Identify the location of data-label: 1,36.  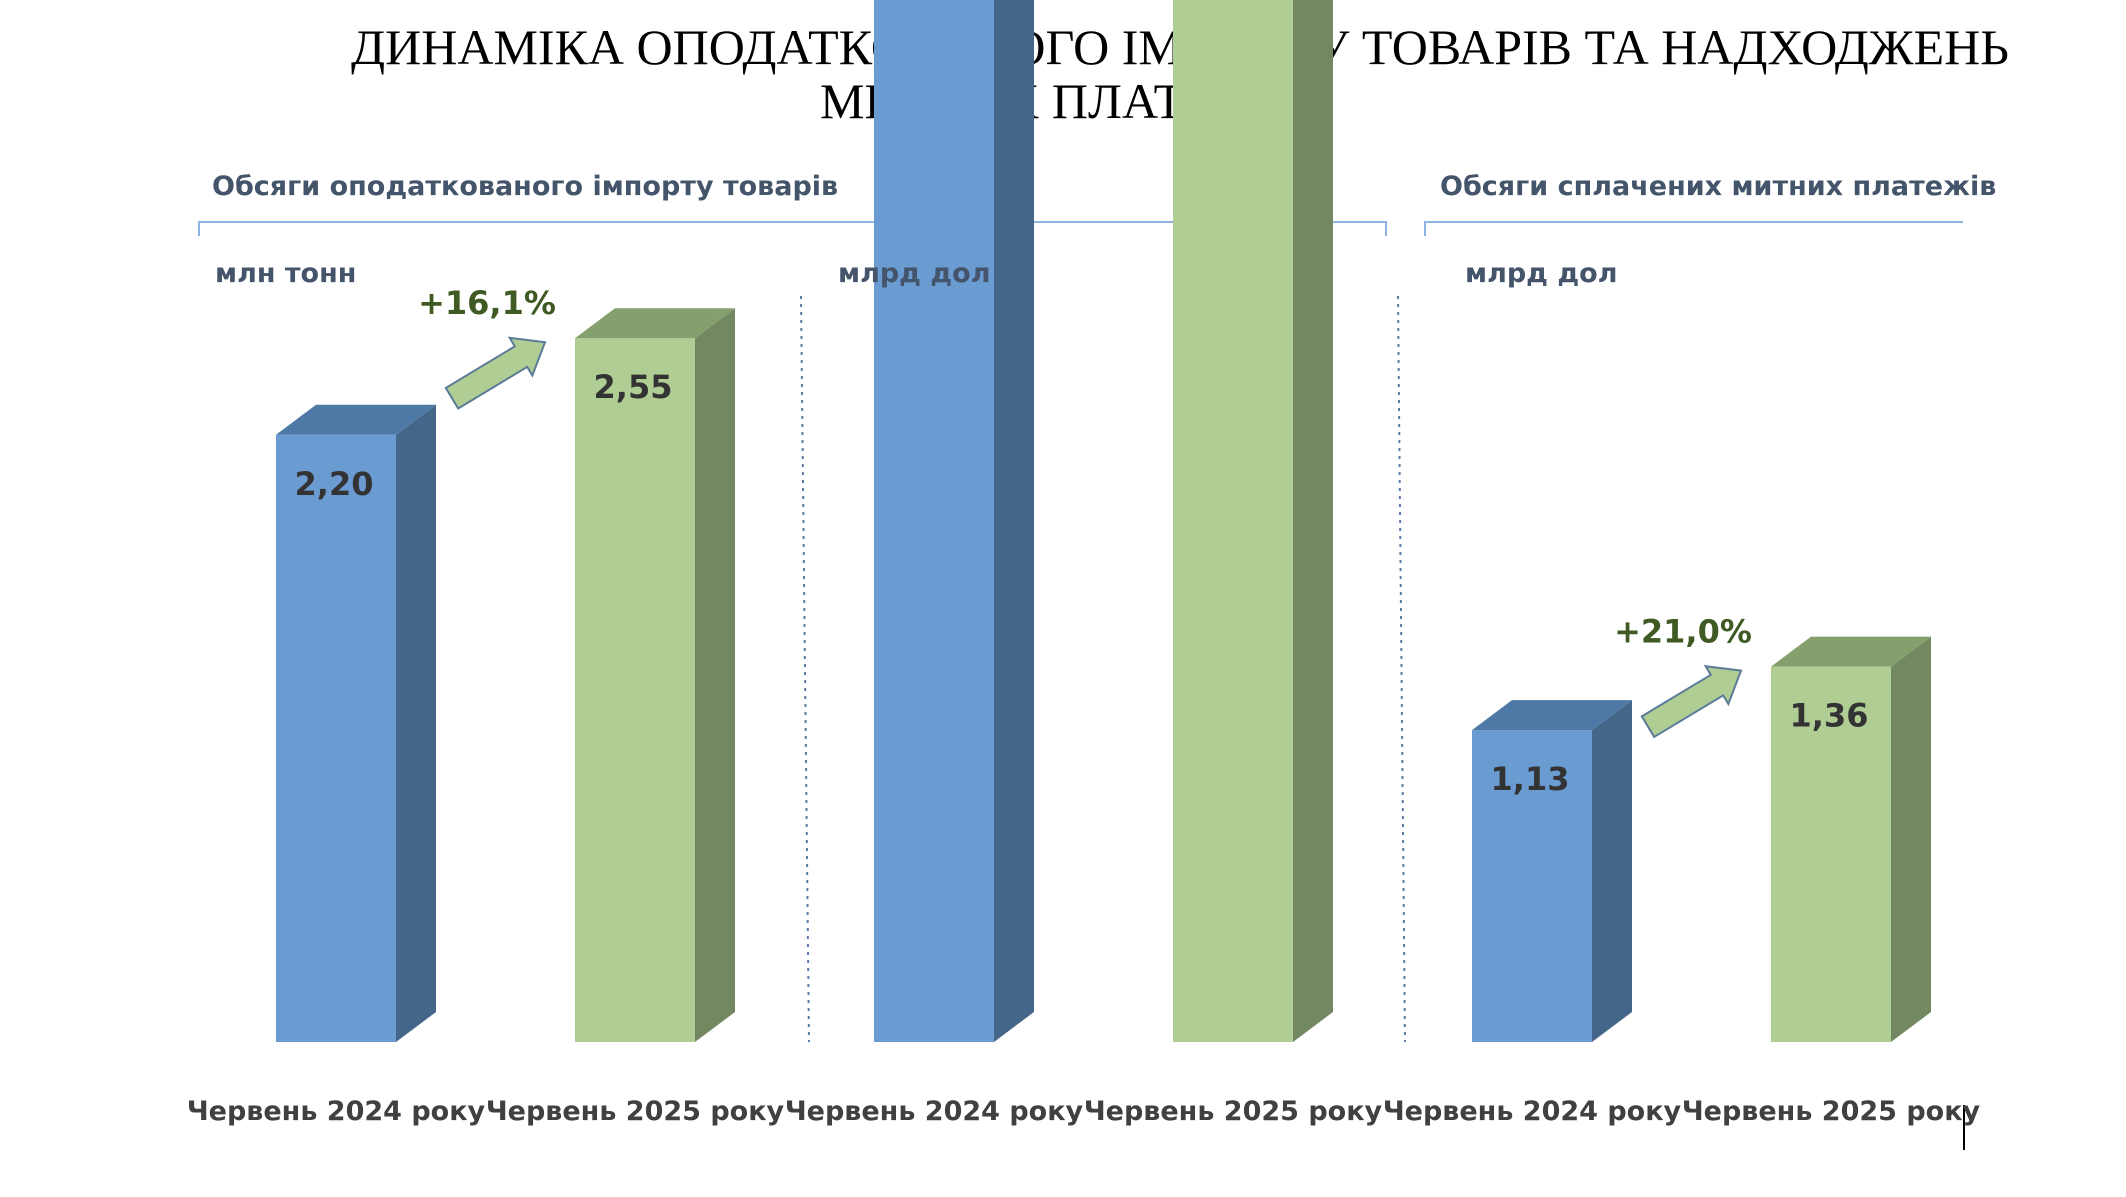
(1829, 716).